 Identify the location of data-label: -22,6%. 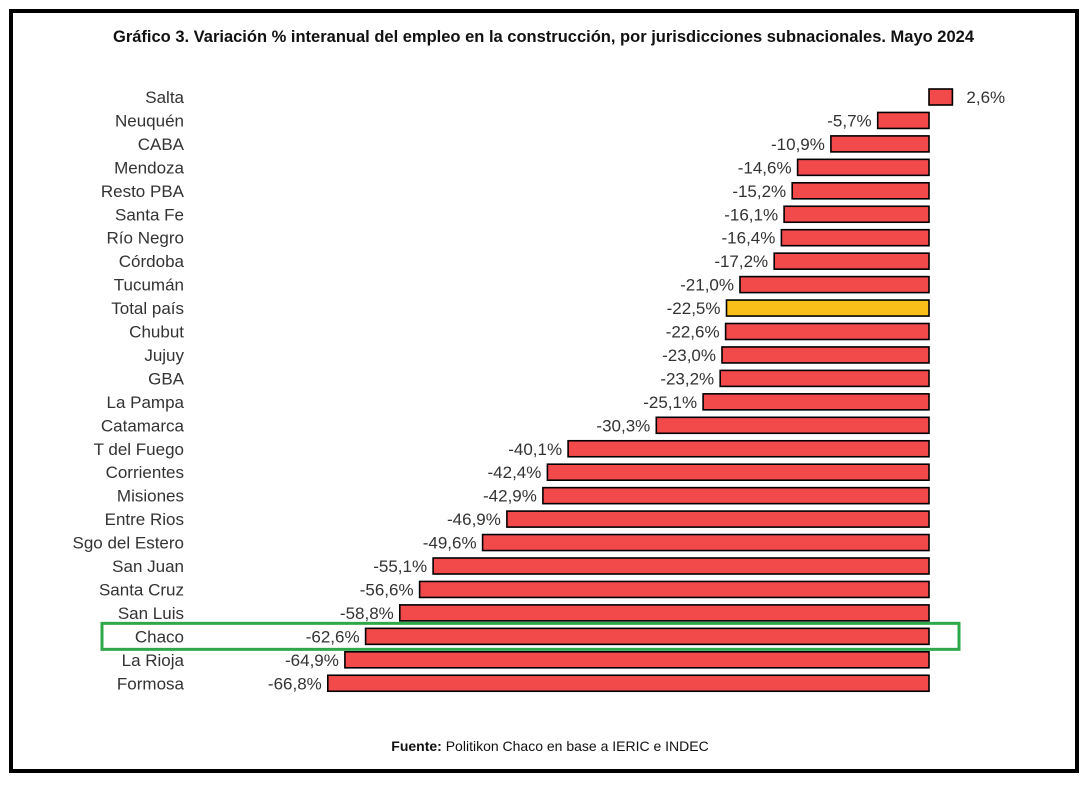
(693, 332).